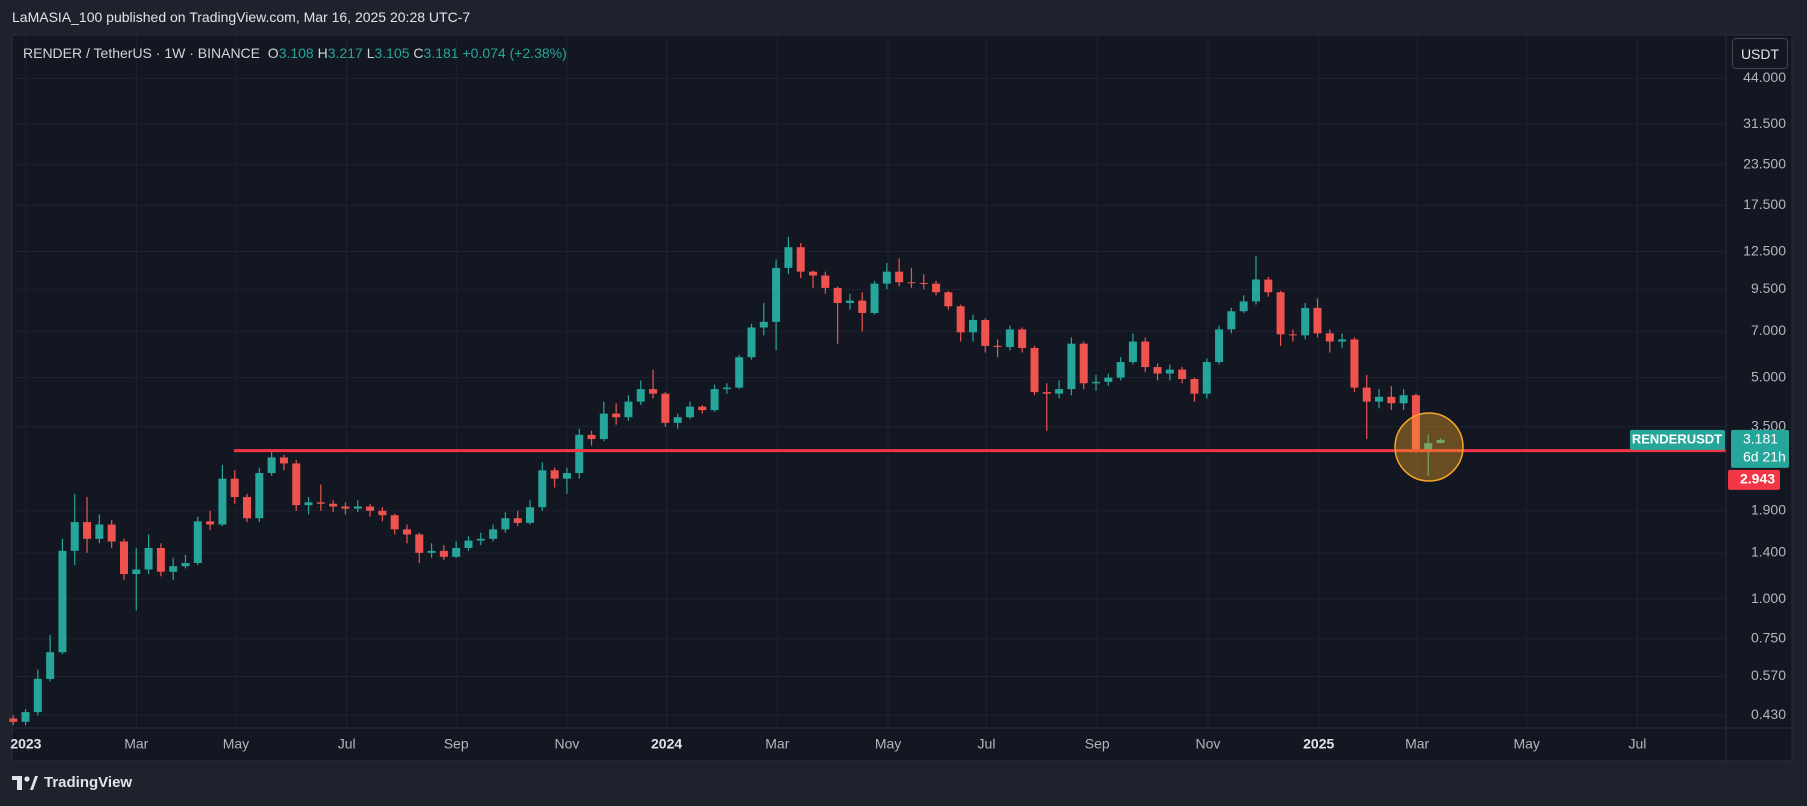 The image size is (1807, 806). What do you see at coordinates (1754, 479) in the screenshot?
I see `level-badge` at bounding box center [1754, 479].